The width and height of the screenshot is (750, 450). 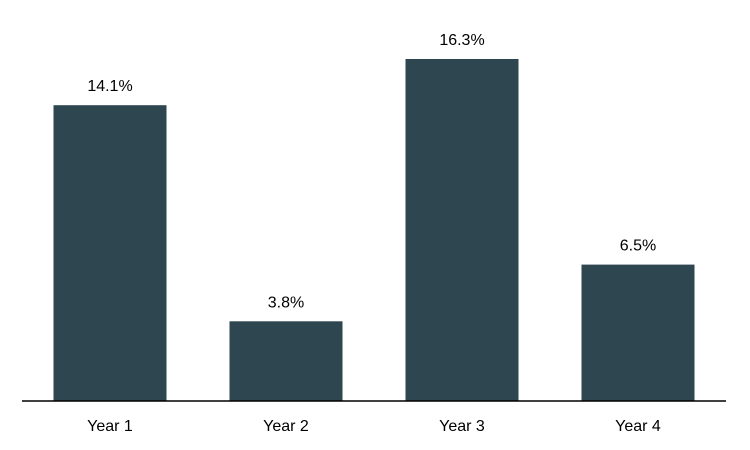 I want to click on x-tick-label-year-4: Year 4, so click(x=638, y=426).